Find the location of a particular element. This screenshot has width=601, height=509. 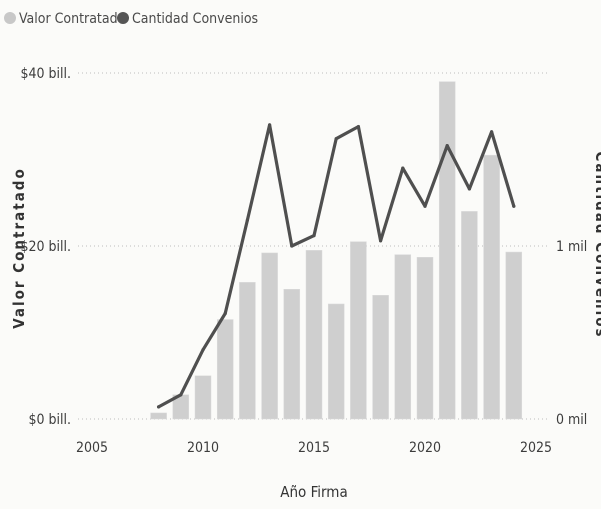

x-tick-label: 2020 is located at coordinates (425, 448).